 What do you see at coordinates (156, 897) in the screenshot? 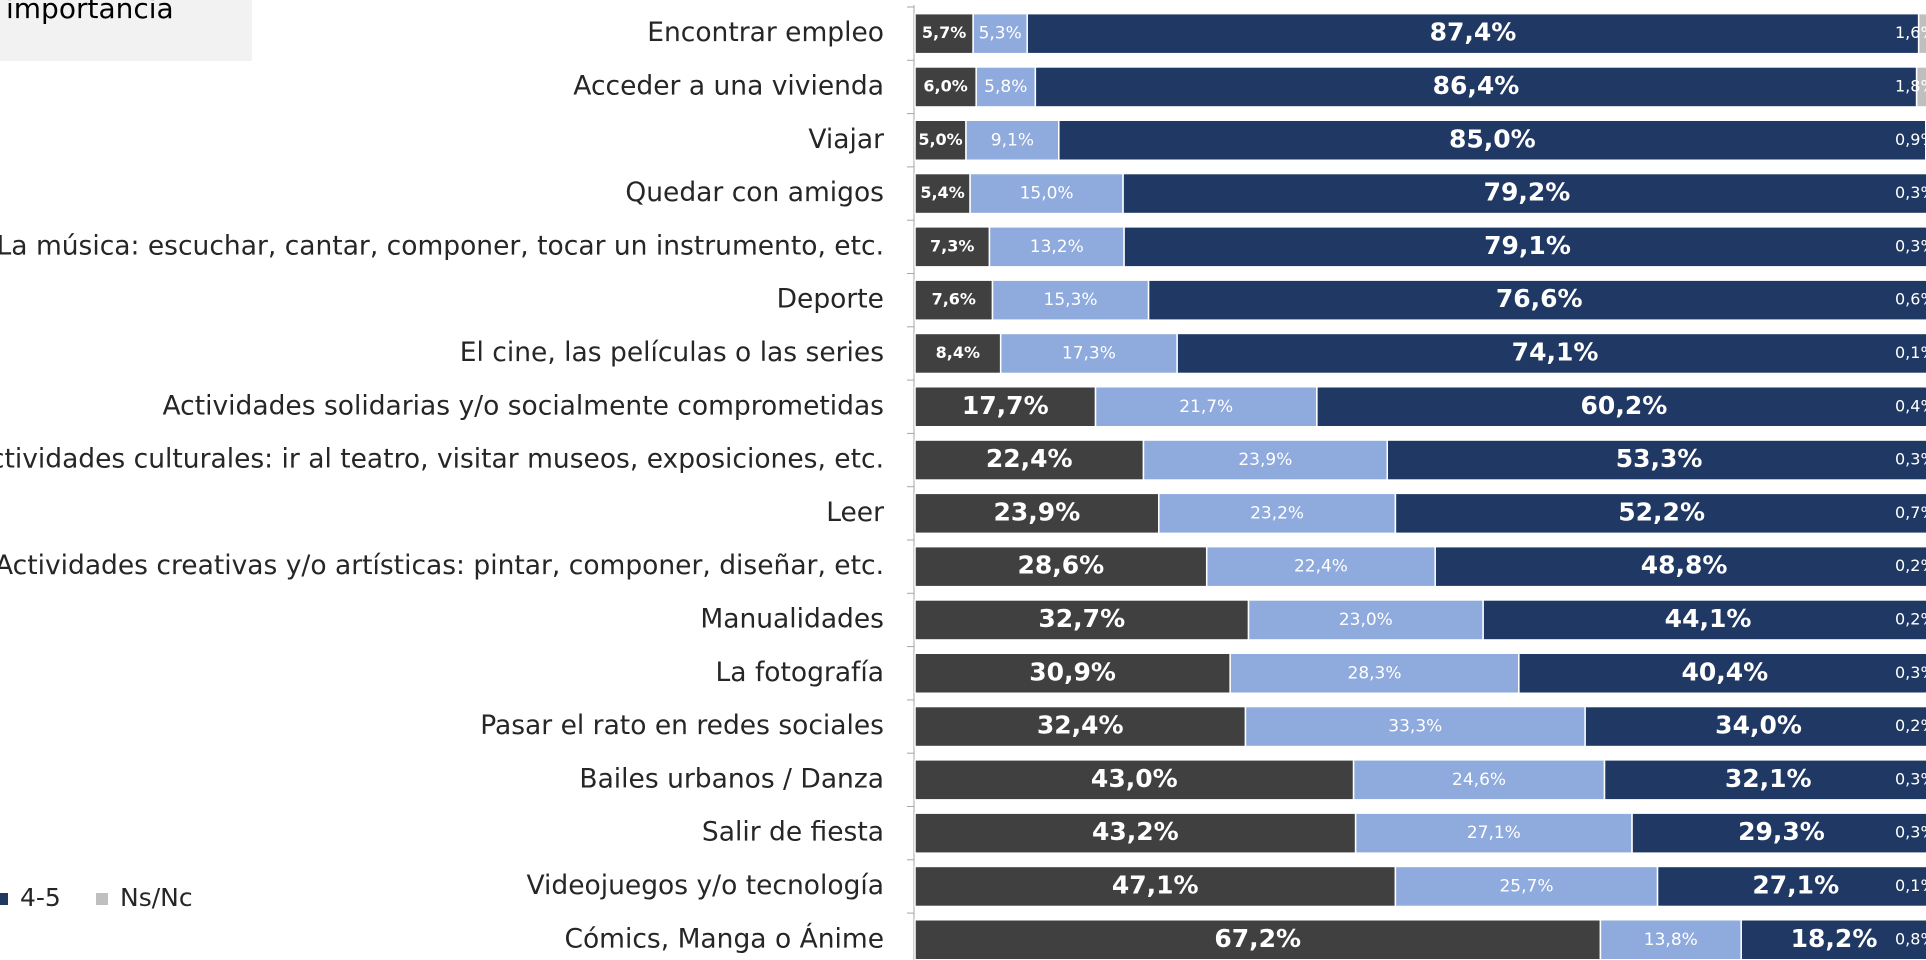
I see `legend-label: Ns/Nc` at bounding box center [156, 897].